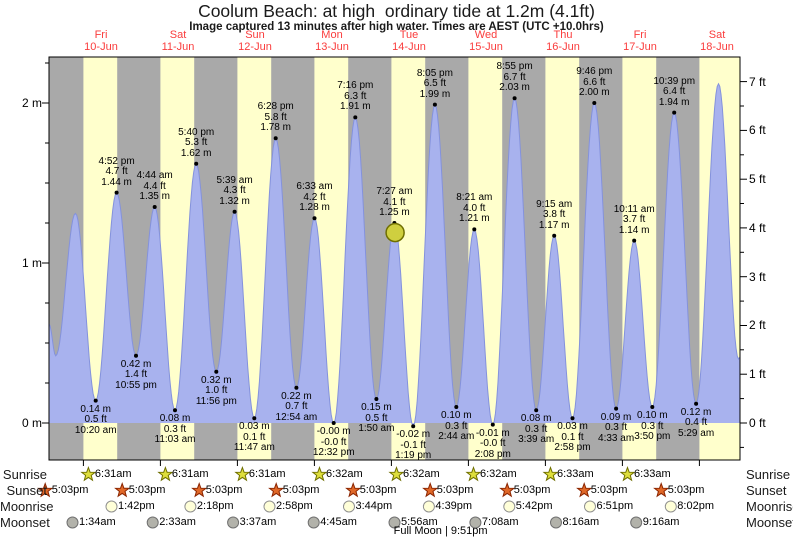 Image resolution: width=793 pixels, height=539 pixels. Describe the element at coordinates (652, 436) in the screenshot. I see `tide-annotation-line: 3:50 pm` at that location.